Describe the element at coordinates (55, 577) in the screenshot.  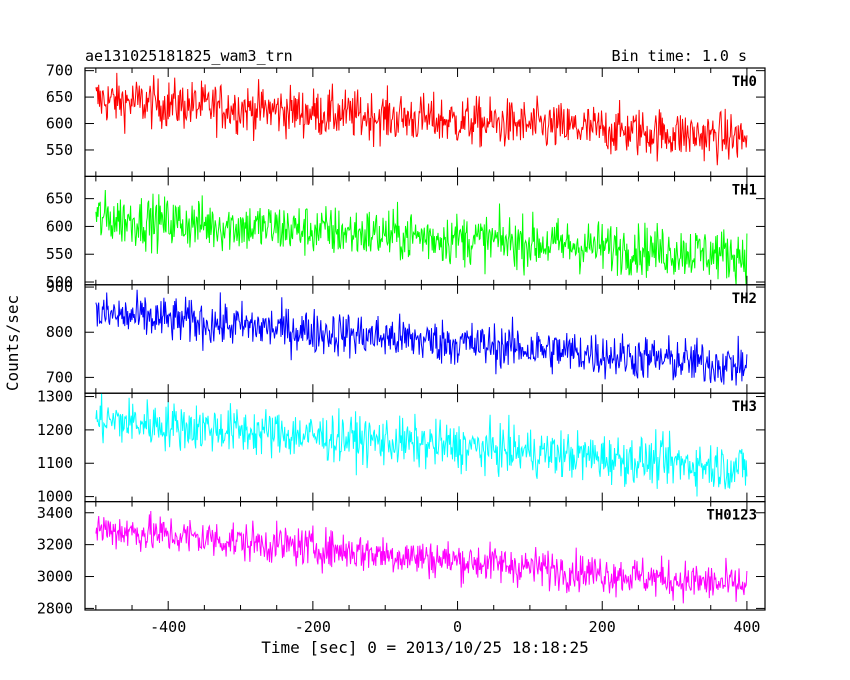
I see `y-tick-label: 3000` at that location.